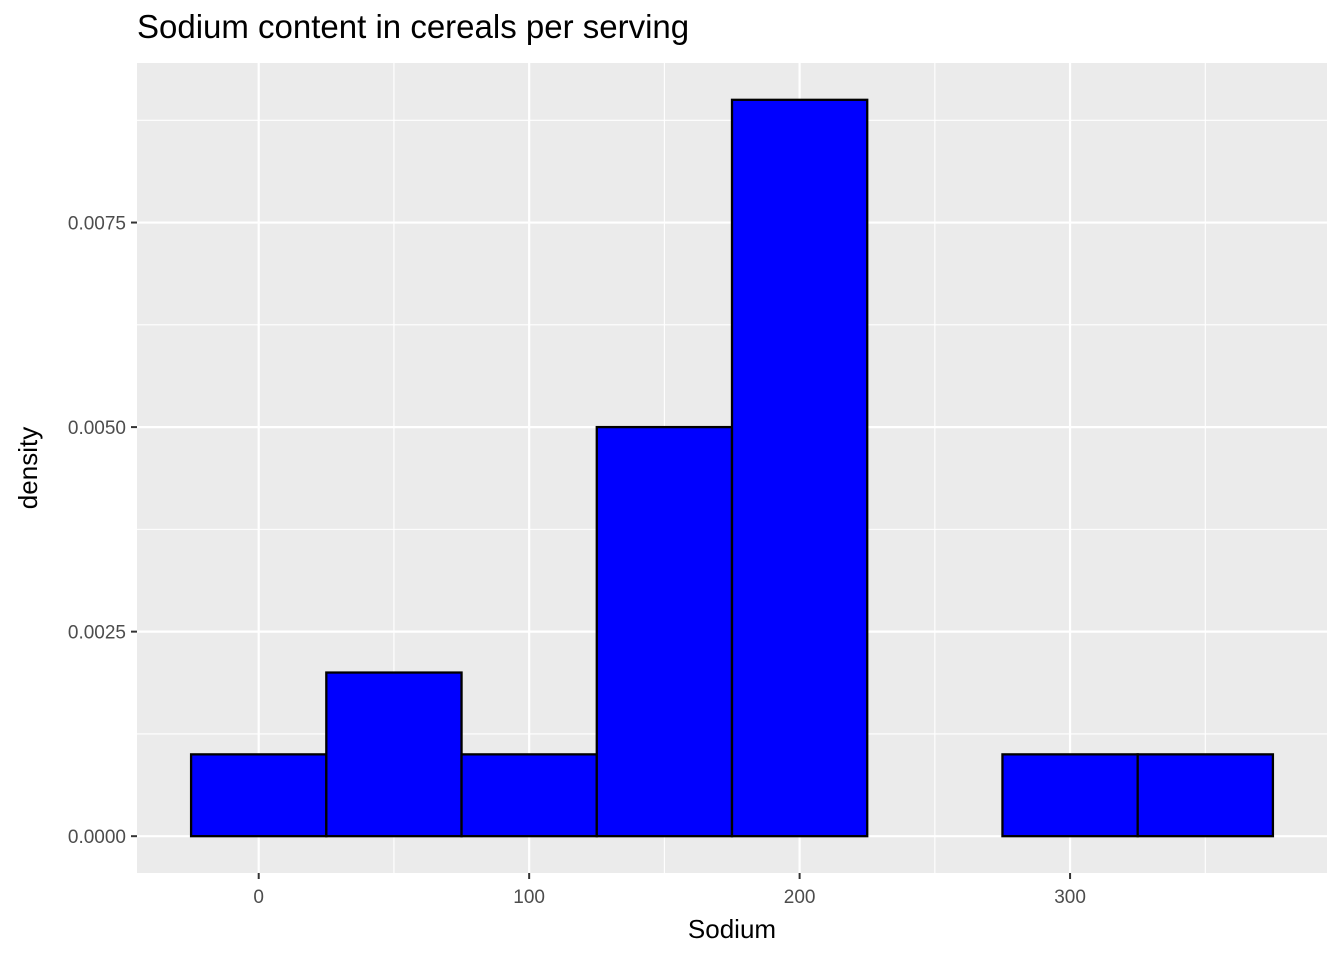 The width and height of the screenshot is (1344, 960). I want to click on x-axis: 0 100 200 300, so click(669, 890).